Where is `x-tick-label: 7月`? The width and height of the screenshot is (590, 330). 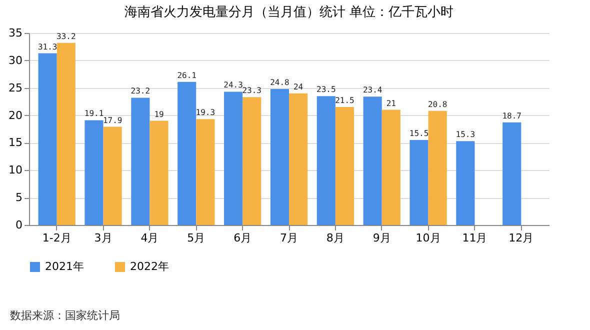
x-tick-label: 7月 is located at coordinates (289, 238).